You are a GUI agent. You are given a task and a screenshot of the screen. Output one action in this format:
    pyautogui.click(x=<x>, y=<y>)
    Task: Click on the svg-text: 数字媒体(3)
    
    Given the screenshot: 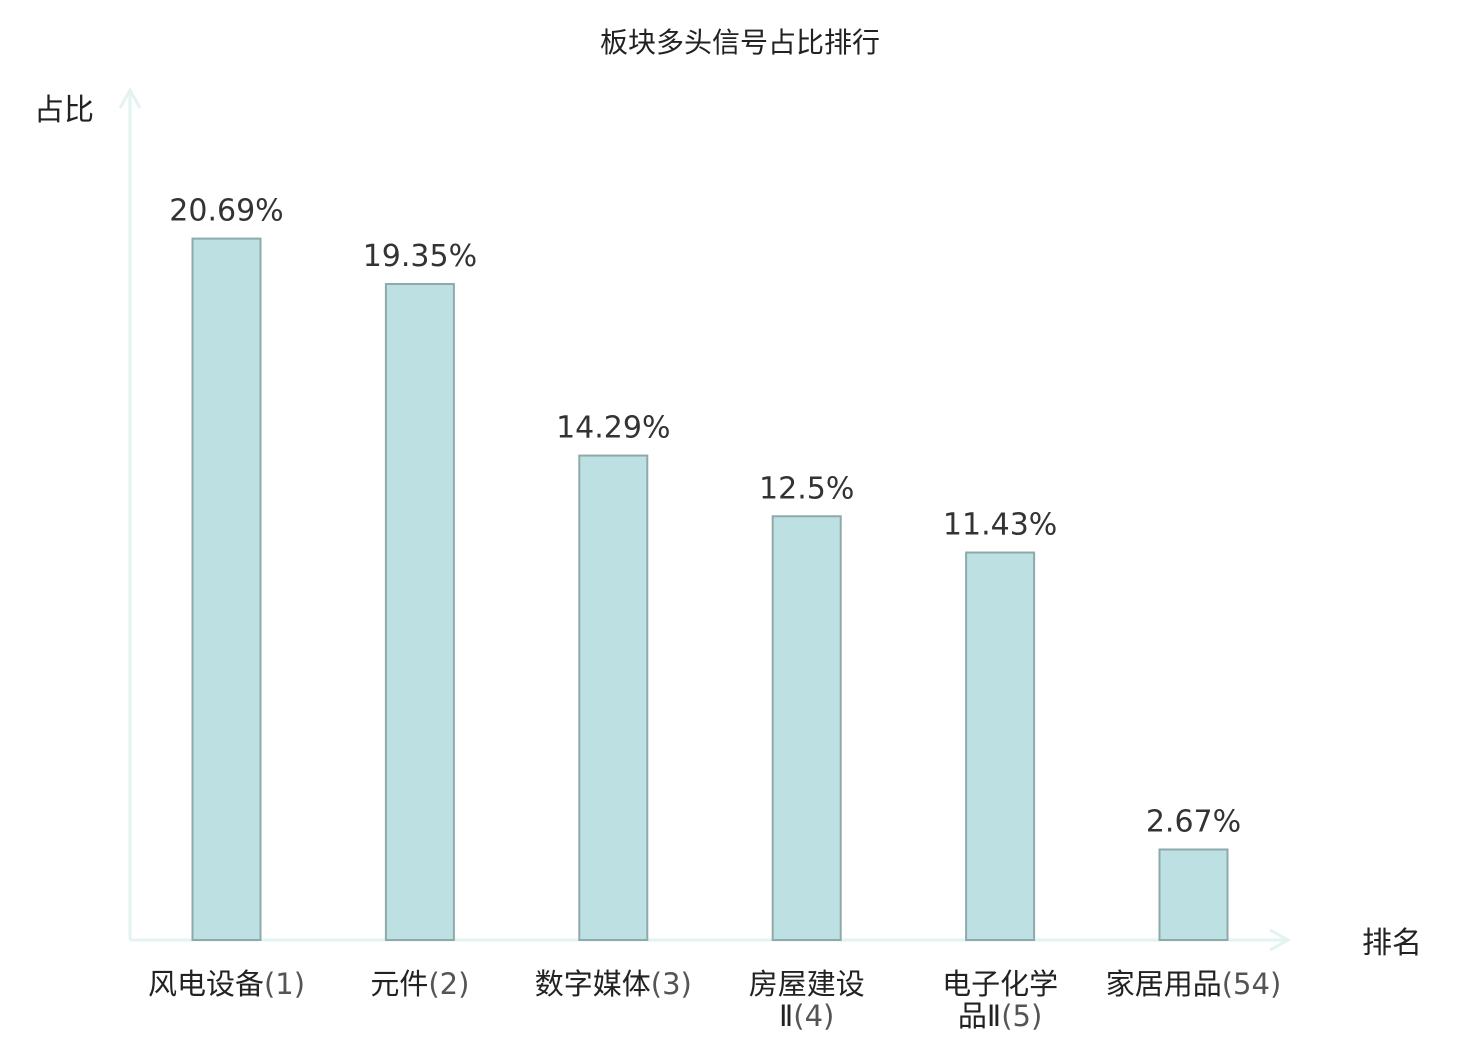 What is the action you would take?
    pyautogui.click(x=613, y=984)
    